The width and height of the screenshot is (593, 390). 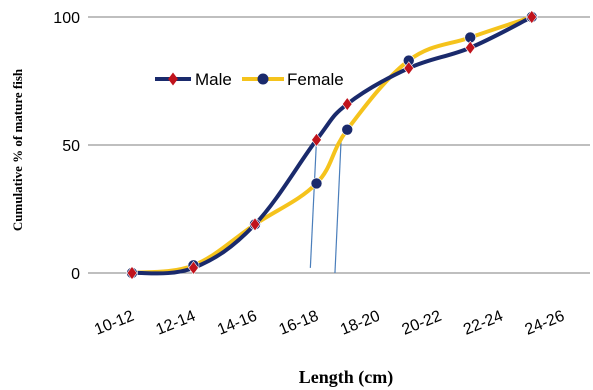 What do you see at coordinates (213, 79) in the screenshot?
I see `legend-male-label: Male` at bounding box center [213, 79].